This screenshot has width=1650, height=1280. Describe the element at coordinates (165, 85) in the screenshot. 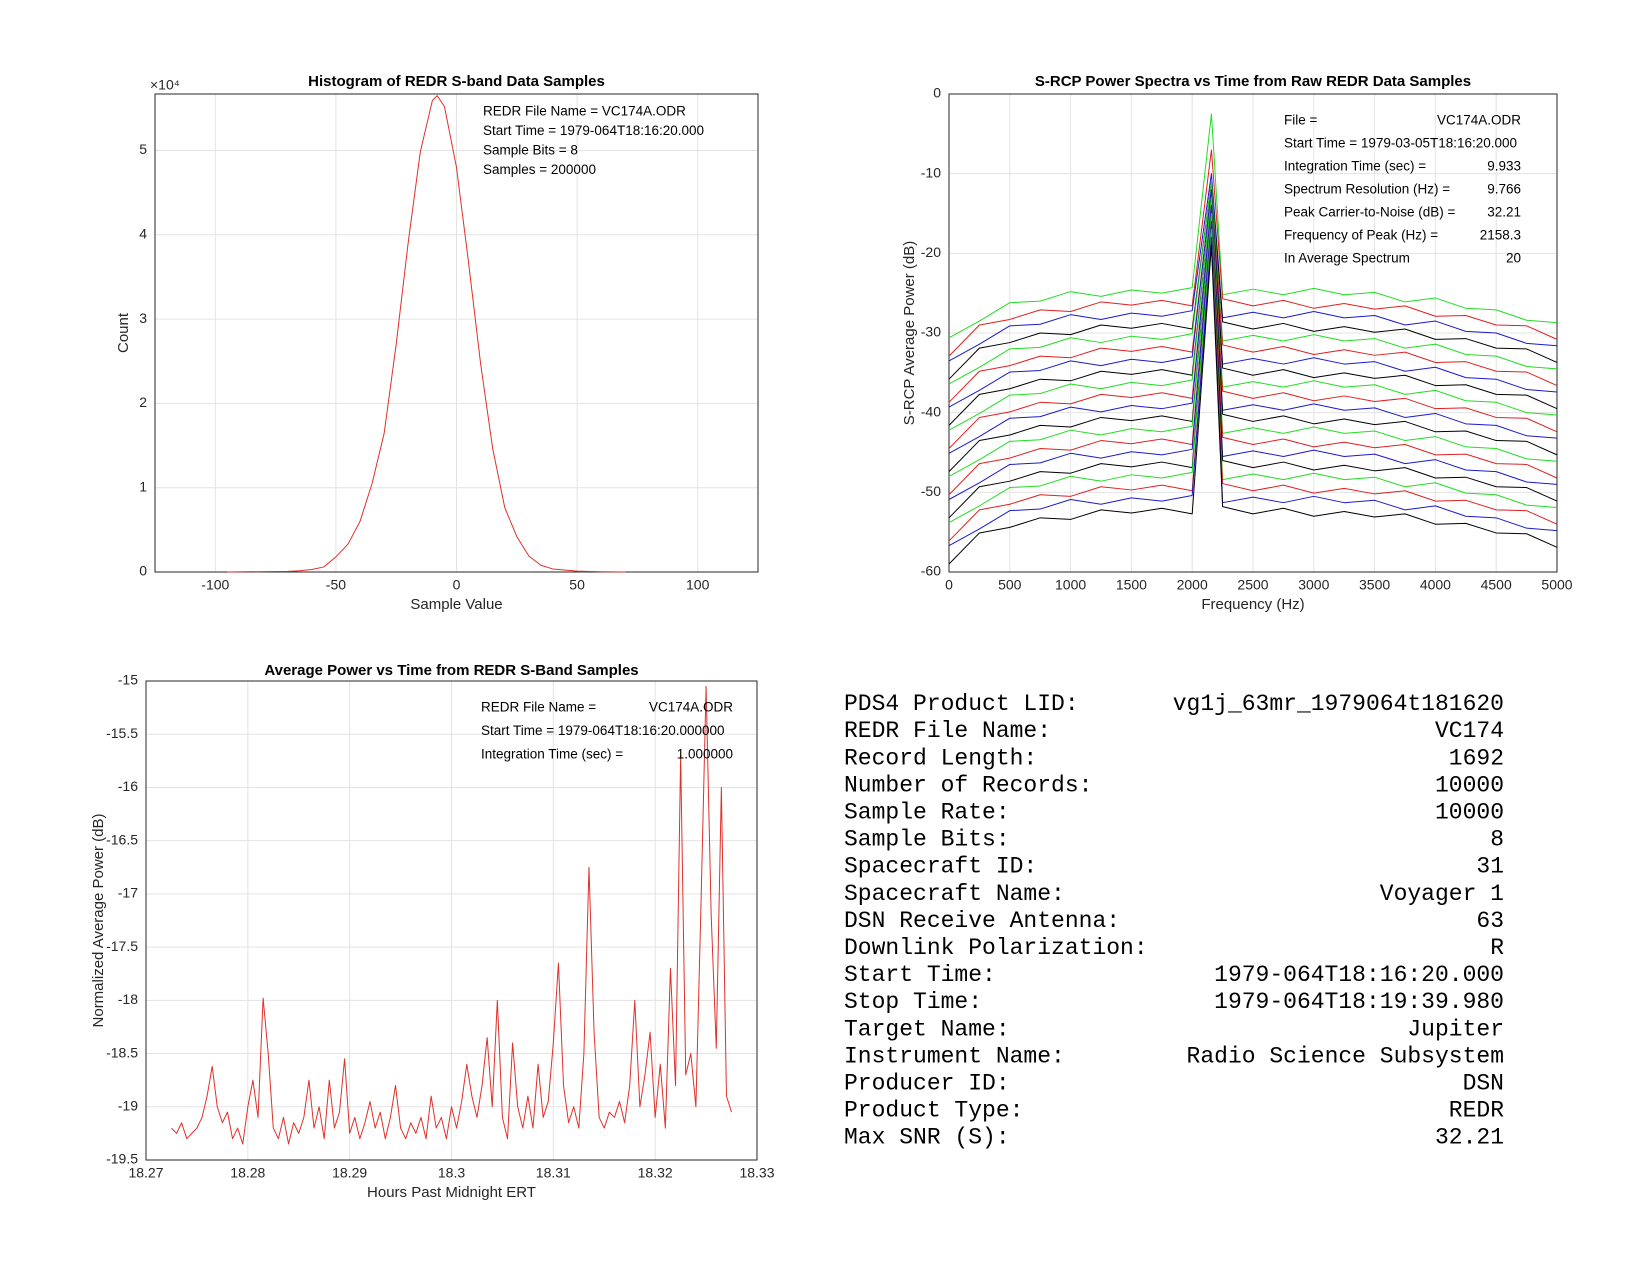

I see `y-exponent-label: ×10⁴` at that location.